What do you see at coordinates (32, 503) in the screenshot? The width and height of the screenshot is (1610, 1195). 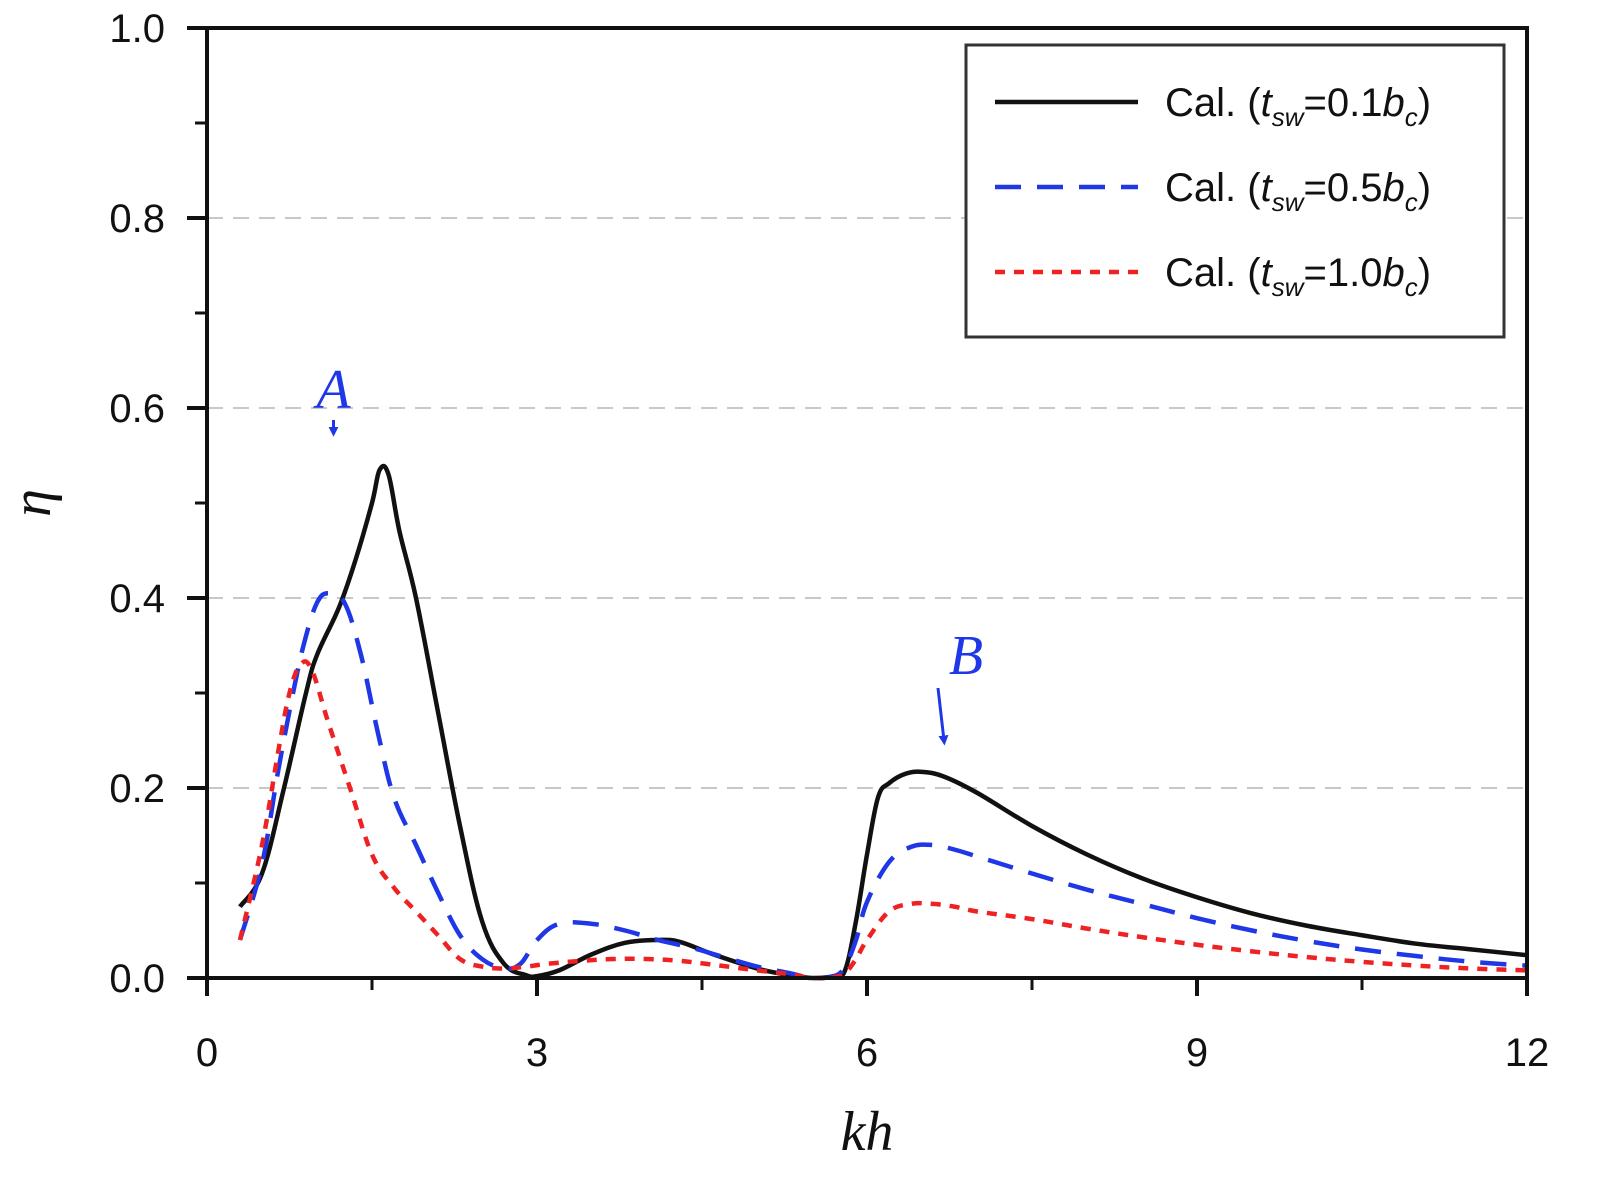 I see `y-axis-label: η` at bounding box center [32, 503].